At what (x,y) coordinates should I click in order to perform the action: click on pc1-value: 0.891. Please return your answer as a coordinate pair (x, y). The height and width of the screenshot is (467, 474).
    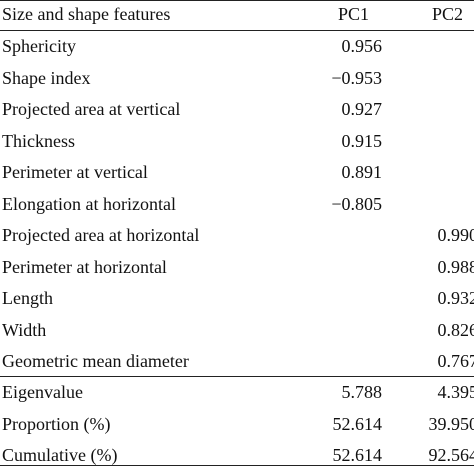
    Looking at the image, I should click on (362, 172).